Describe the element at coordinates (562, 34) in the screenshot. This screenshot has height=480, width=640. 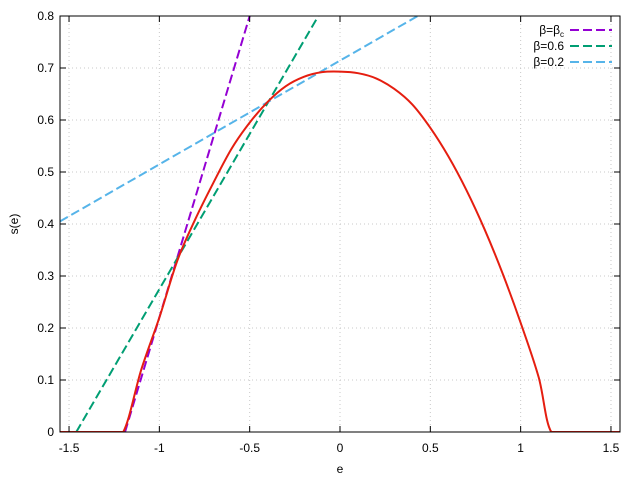
I see `legend-label-sub: c` at that location.